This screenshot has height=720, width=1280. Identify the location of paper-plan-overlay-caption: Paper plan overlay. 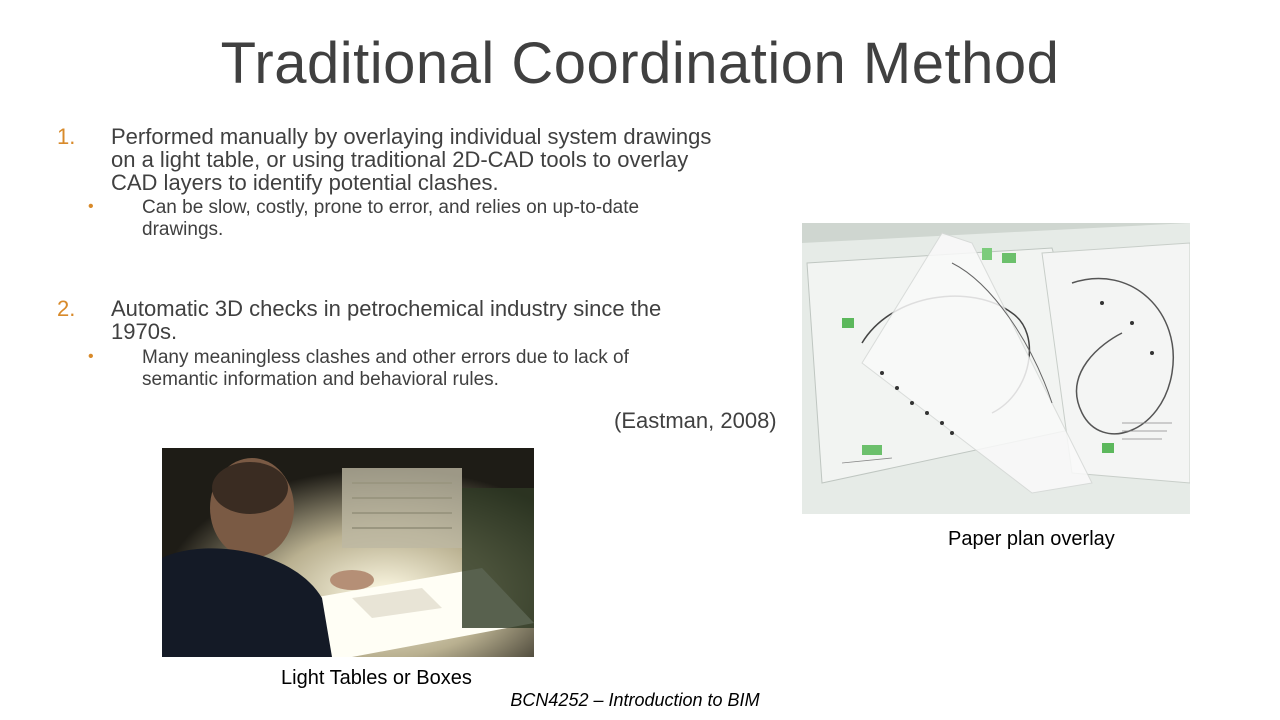
(1031, 539).